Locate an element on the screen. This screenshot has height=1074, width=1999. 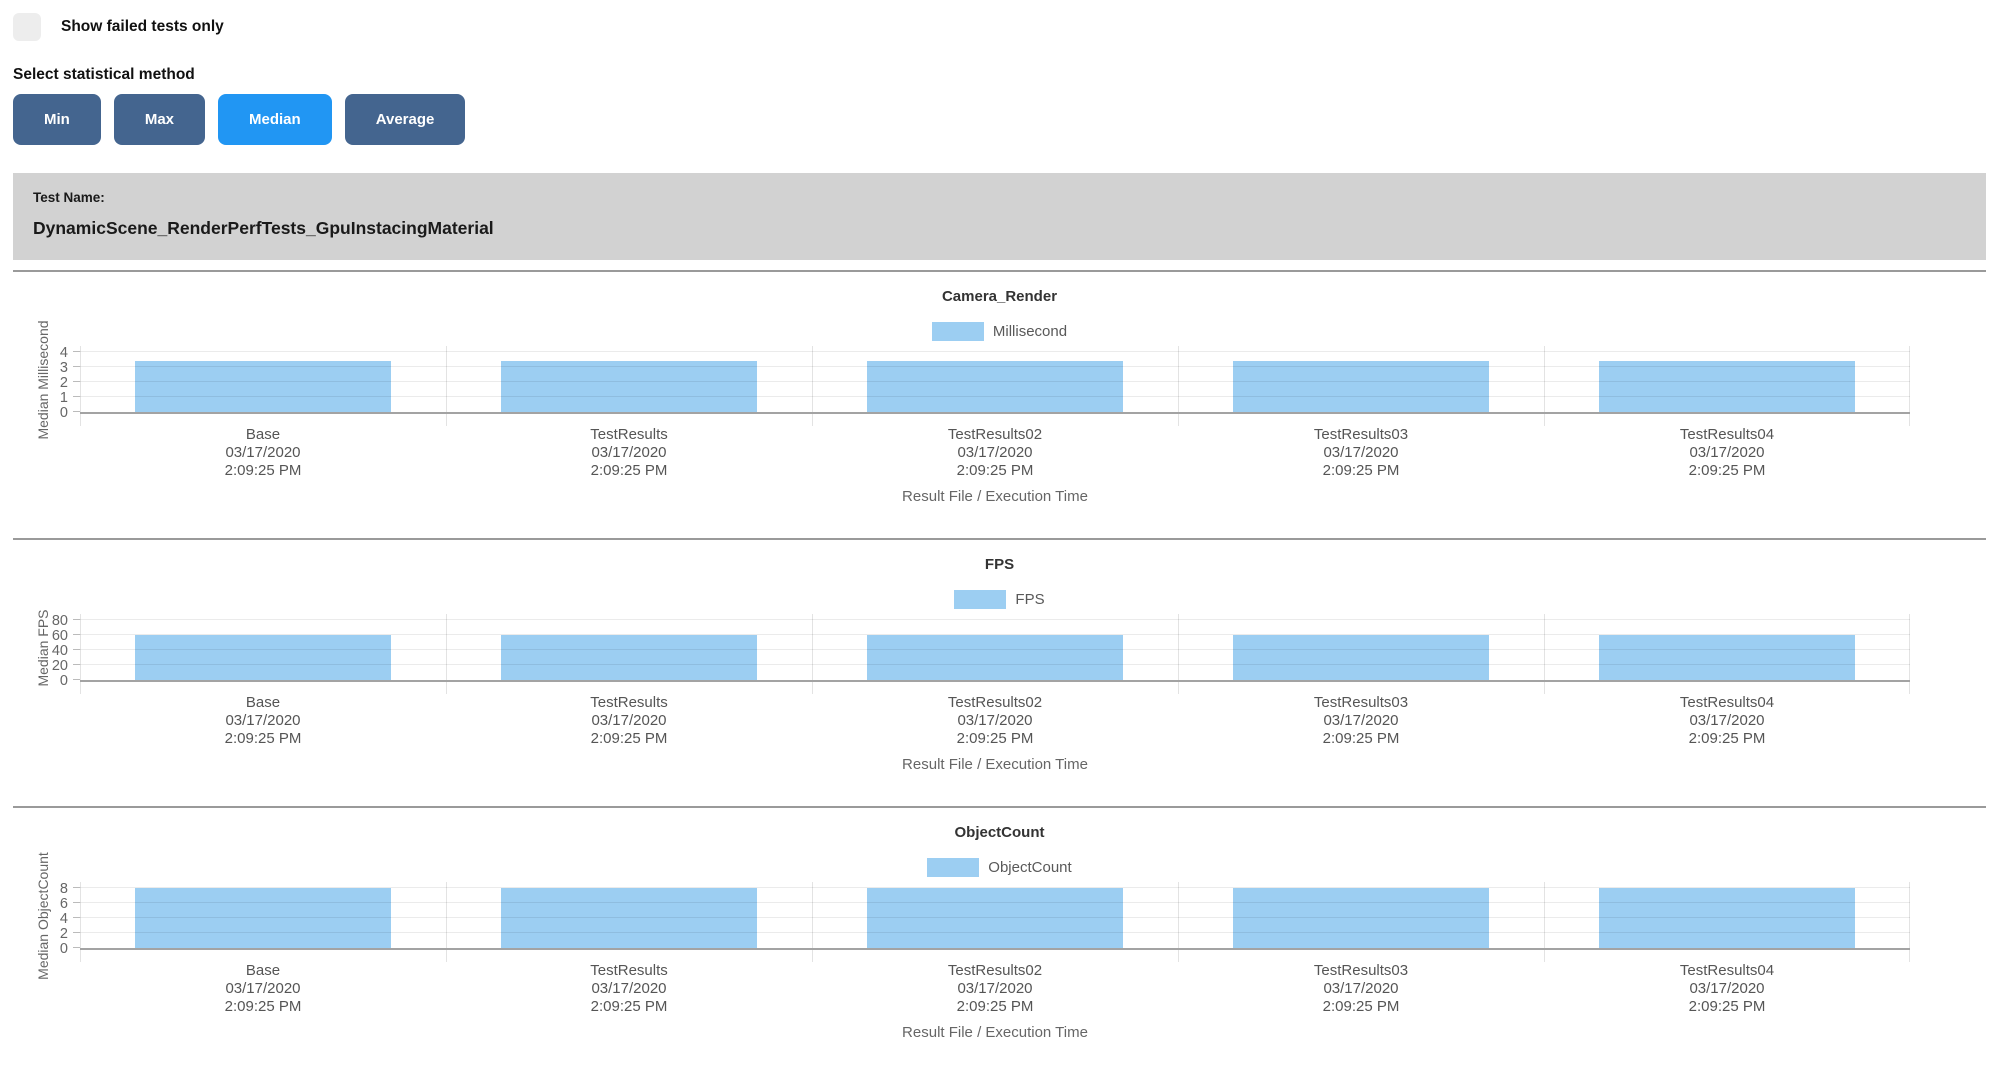
result-file-name: TestResults04 is located at coordinates (1727, 970).